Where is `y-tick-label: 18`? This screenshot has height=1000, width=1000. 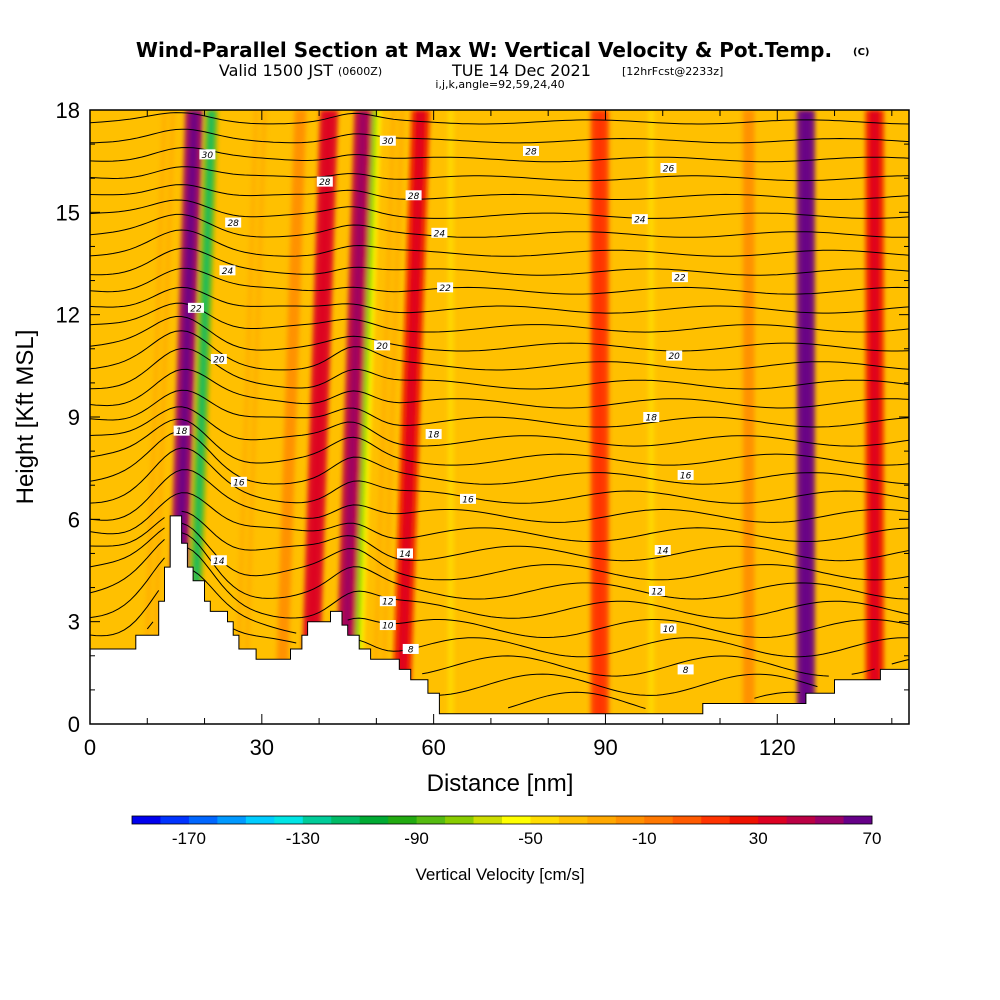 y-tick-label: 18 is located at coordinates (68, 110).